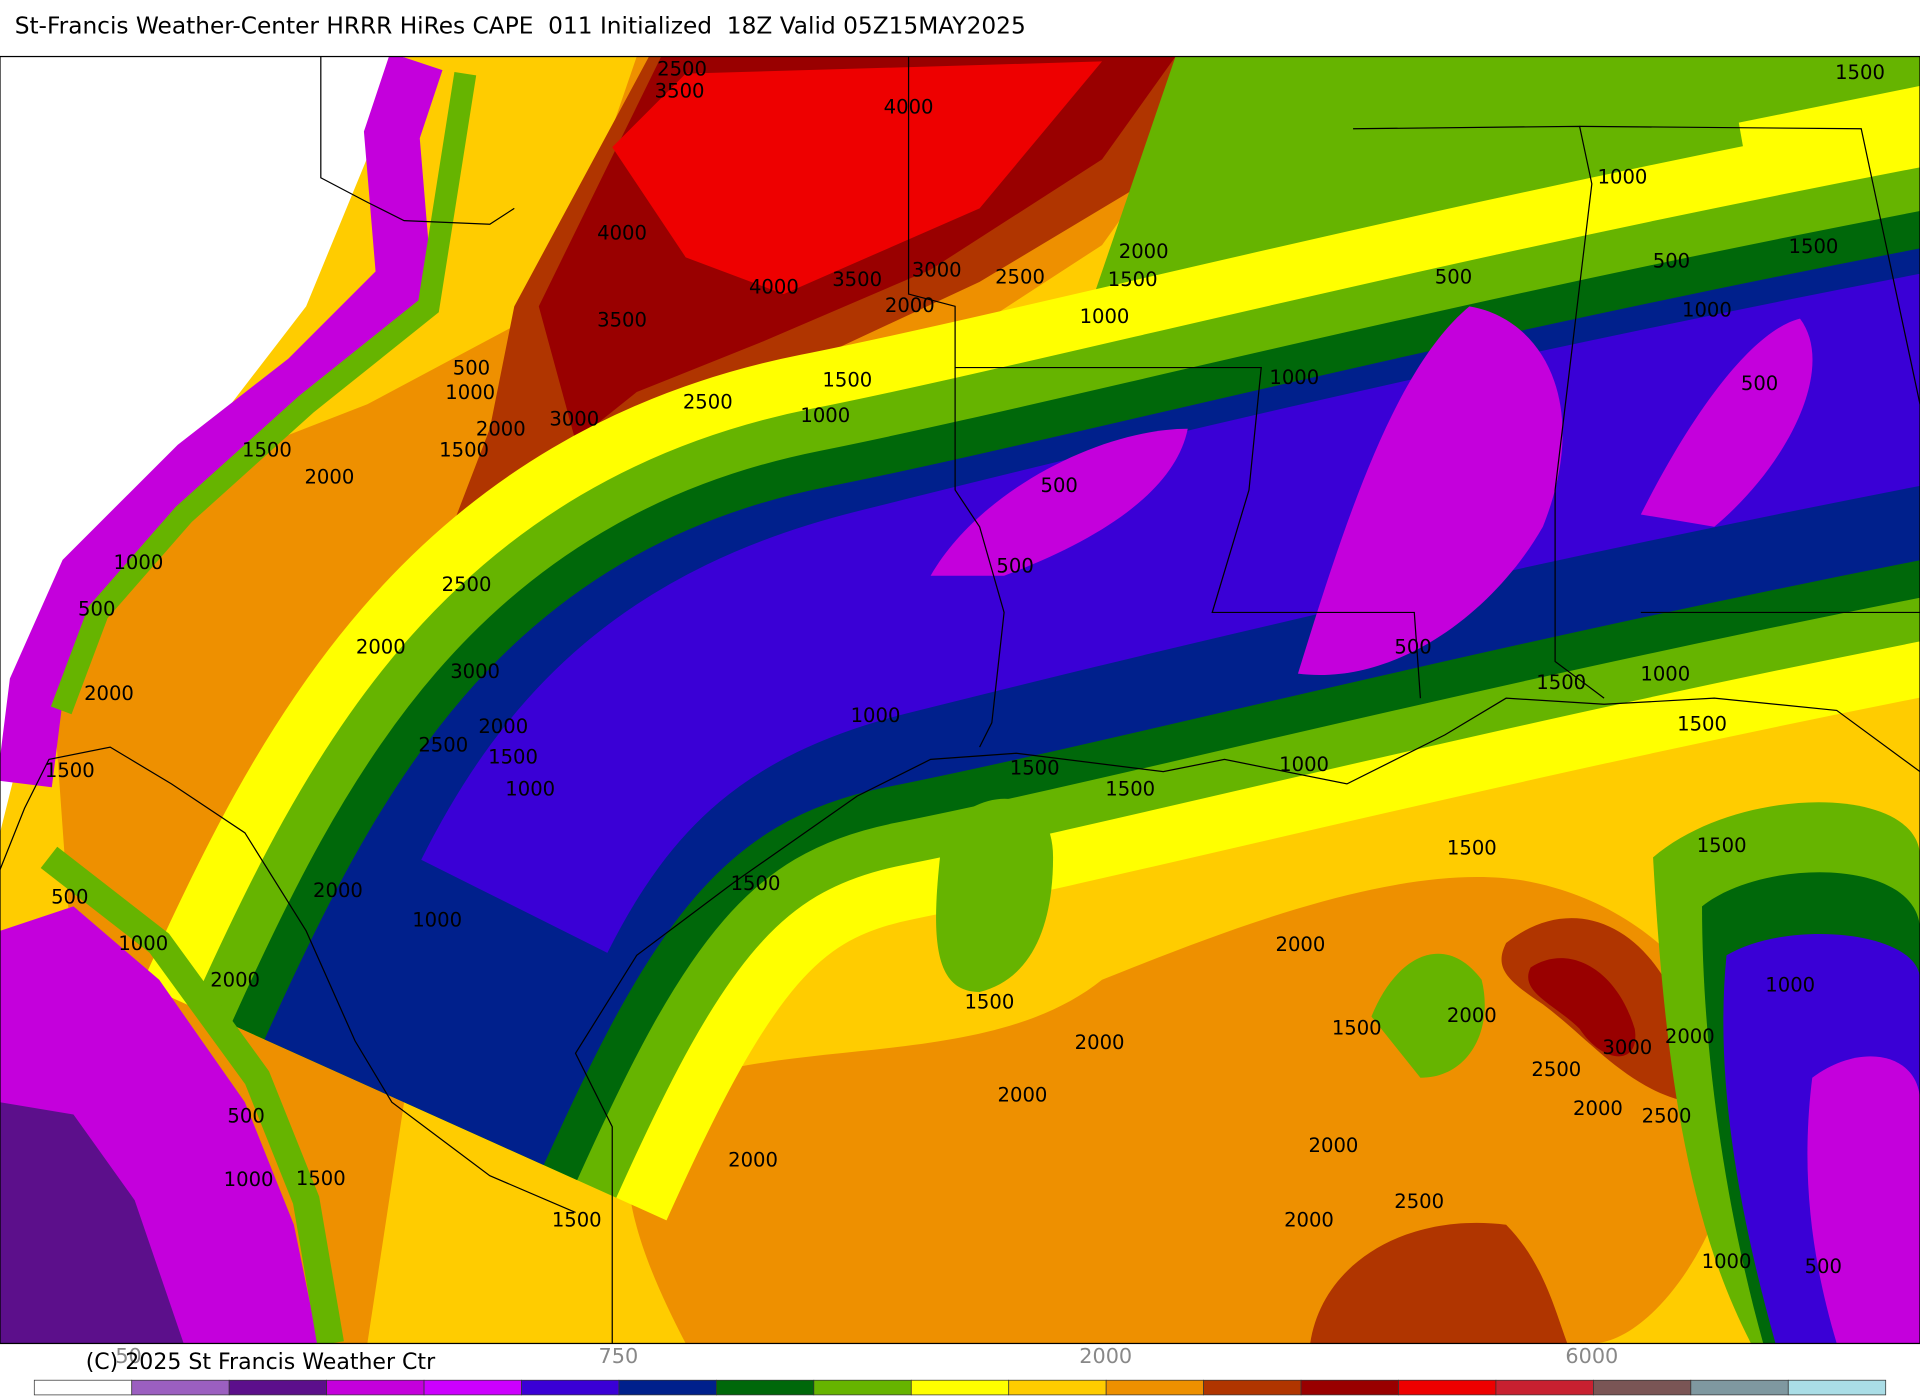 The width and height of the screenshot is (1920, 1400). Describe the element at coordinates (960, 1370) in the screenshot. I see `colorbar: 50 750 2000 6000` at that location.